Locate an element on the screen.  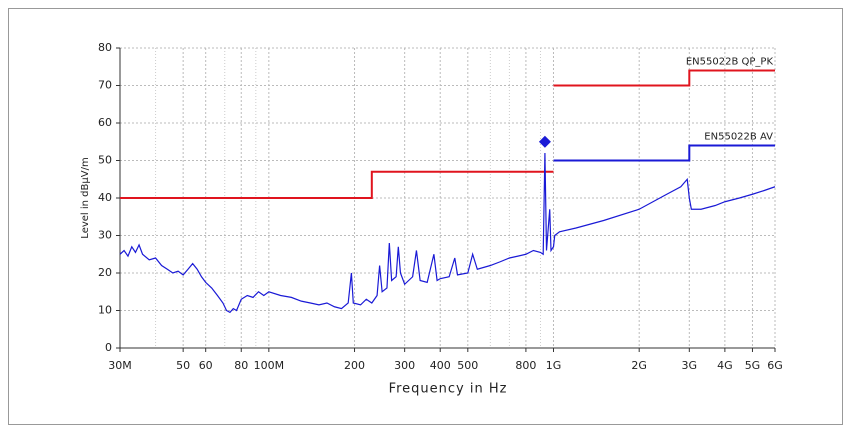
y-tick-label: 20 is located at coordinates (105, 272).